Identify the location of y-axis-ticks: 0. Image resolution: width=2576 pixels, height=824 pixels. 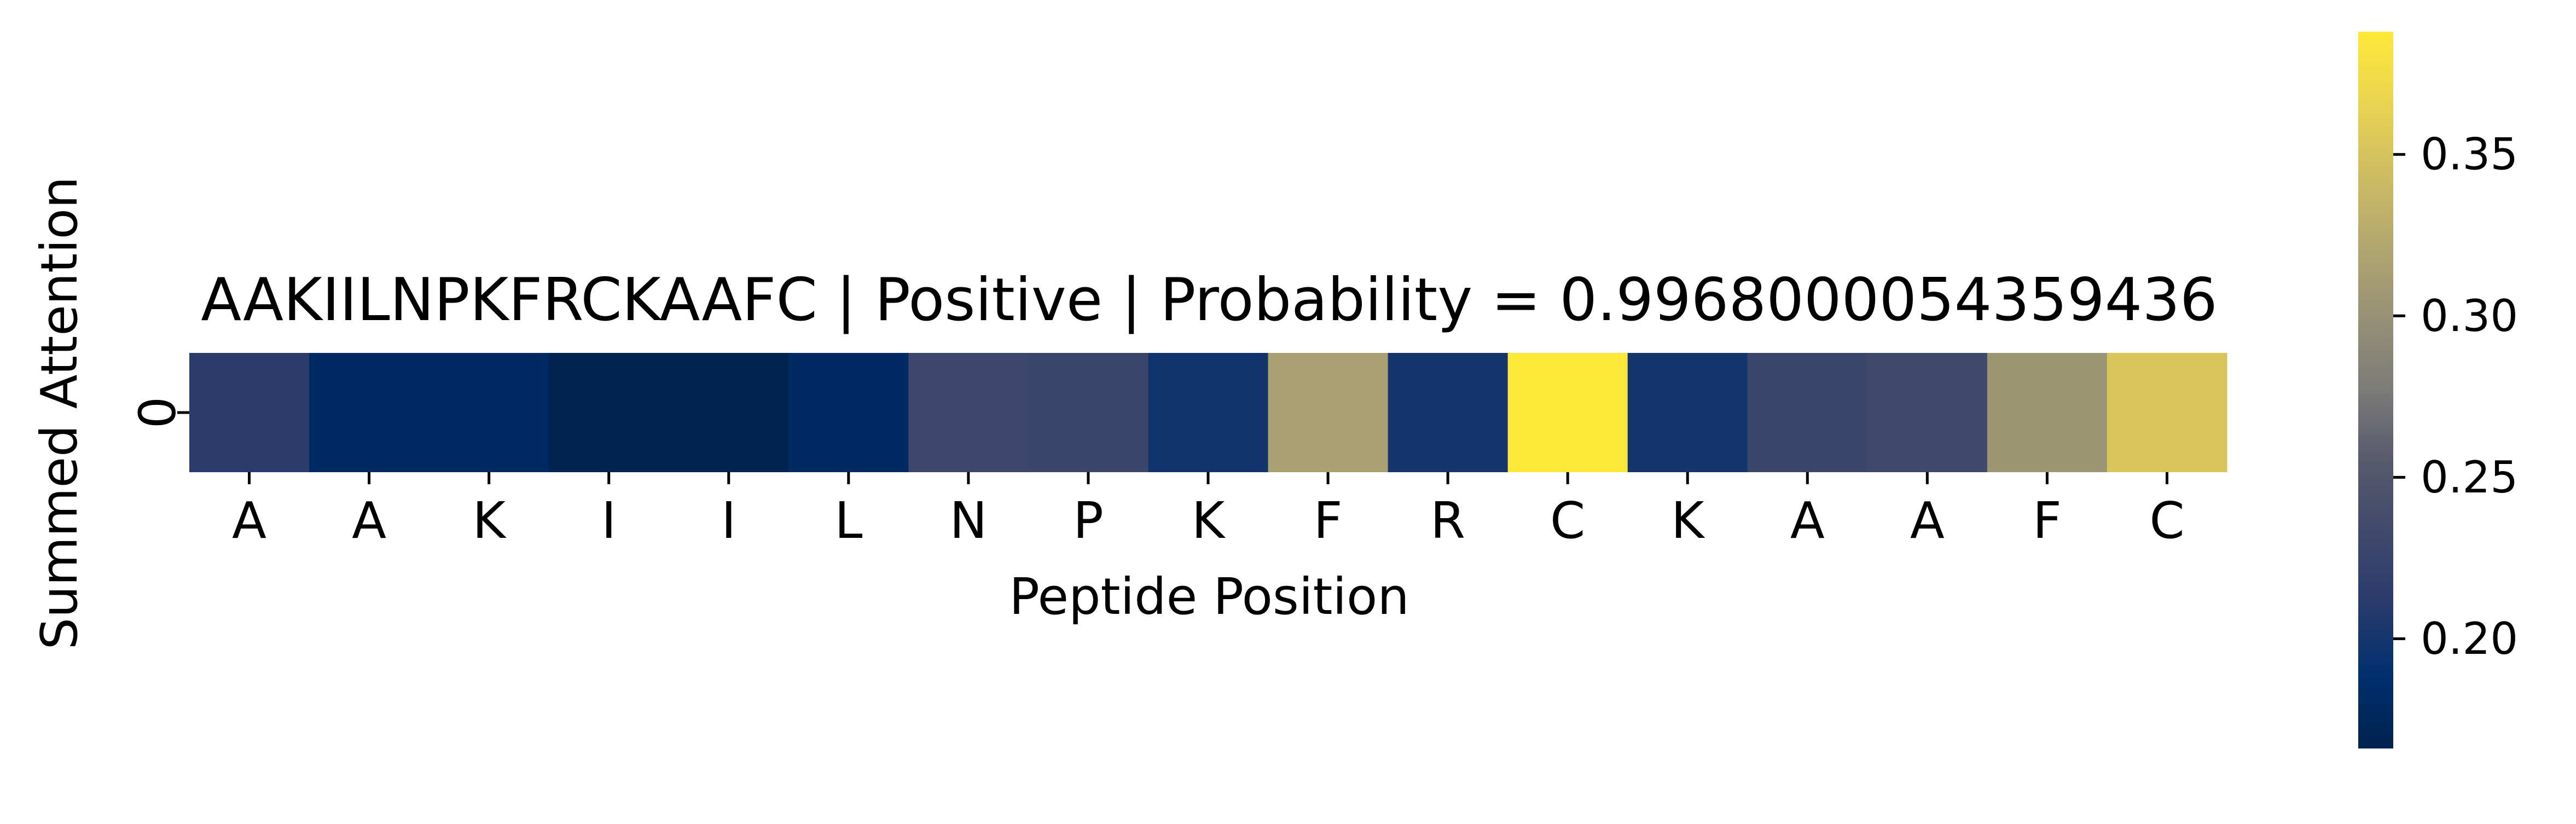
(159, 413).